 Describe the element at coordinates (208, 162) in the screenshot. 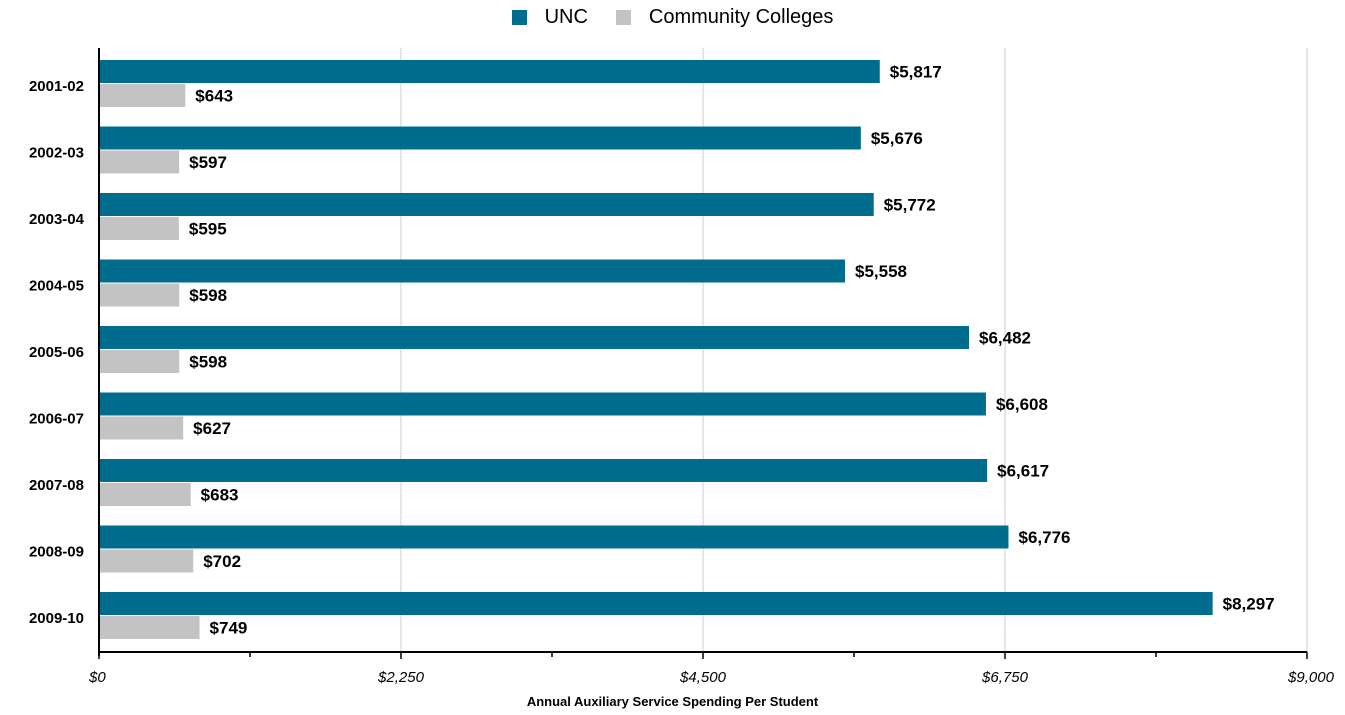

I see `data-label: $597` at that location.